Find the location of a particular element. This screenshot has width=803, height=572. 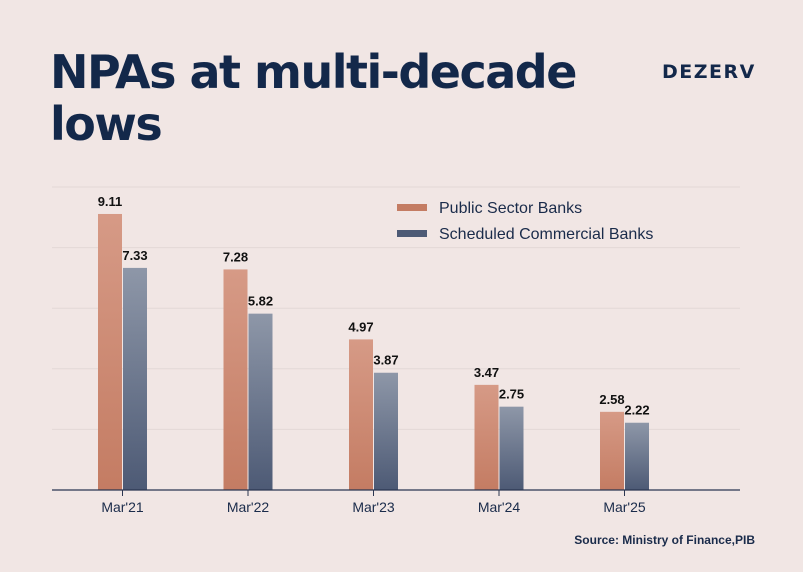

x-tick-label: Mar'21 is located at coordinates (122, 507).